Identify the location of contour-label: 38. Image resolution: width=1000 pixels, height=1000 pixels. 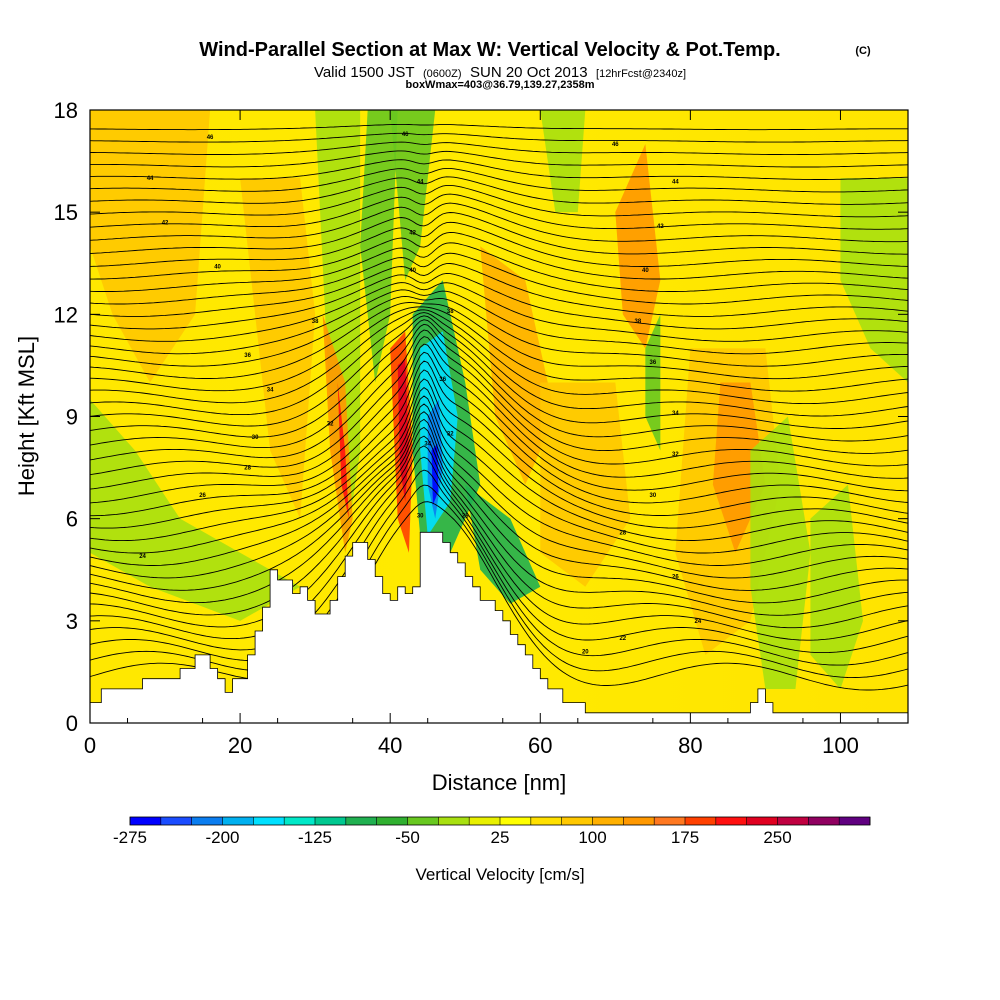
(315, 322).